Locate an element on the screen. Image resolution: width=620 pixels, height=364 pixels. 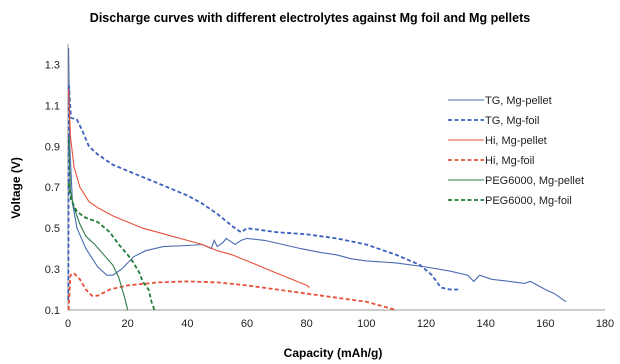
legend-label: TG, Mg-foil is located at coordinates (512, 121).